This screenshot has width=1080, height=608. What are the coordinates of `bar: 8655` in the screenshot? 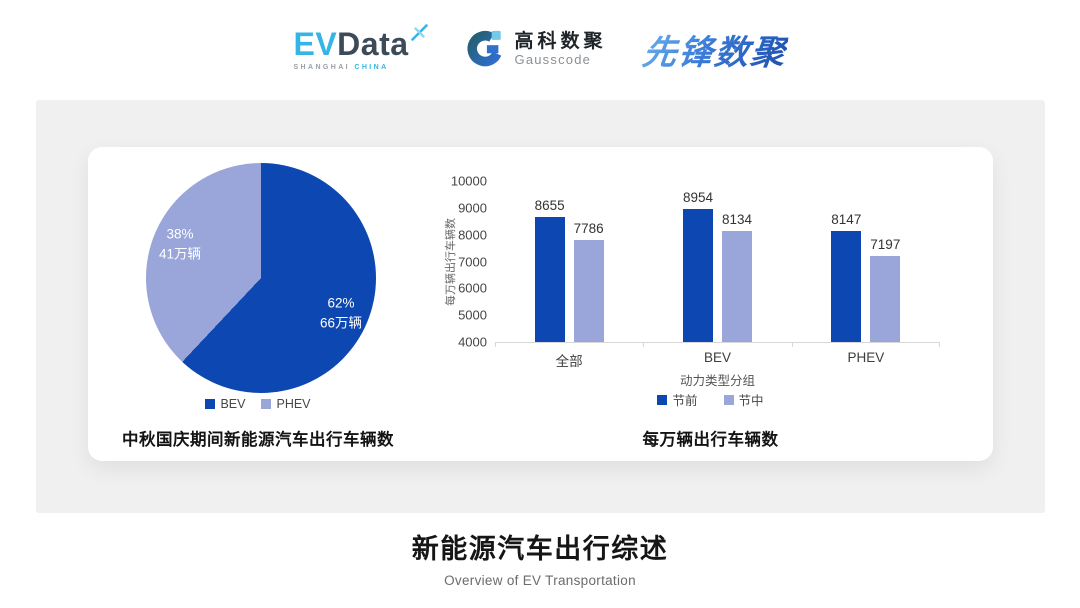 It's located at (550, 270).